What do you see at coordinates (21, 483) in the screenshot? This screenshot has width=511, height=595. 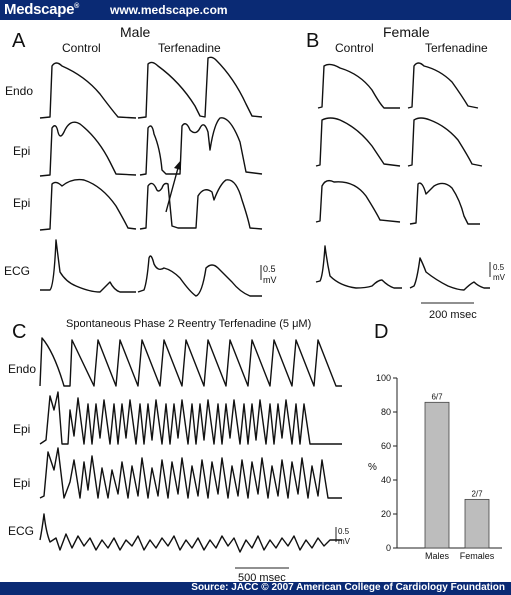 I see `panel-c-row-epi2: Epi` at bounding box center [21, 483].